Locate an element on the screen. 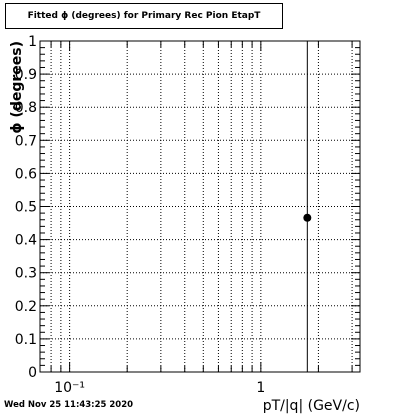 Image resolution: width=400 pixels, height=414 pixels. timestamp: Wed Nov 25 11:43:25 2020 is located at coordinates (69, 405).